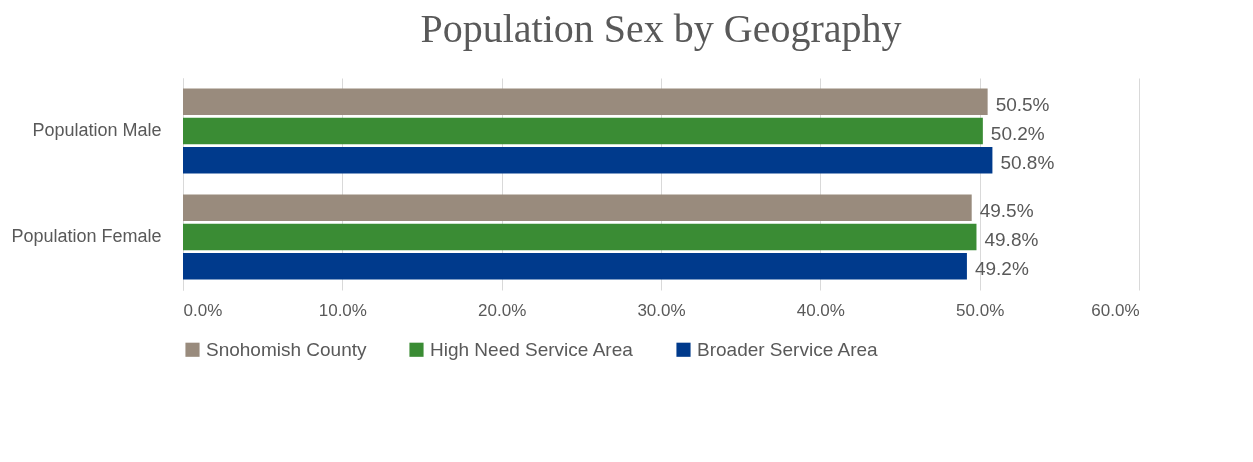  I want to click on data-label: 49.2%, so click(1001, 269).